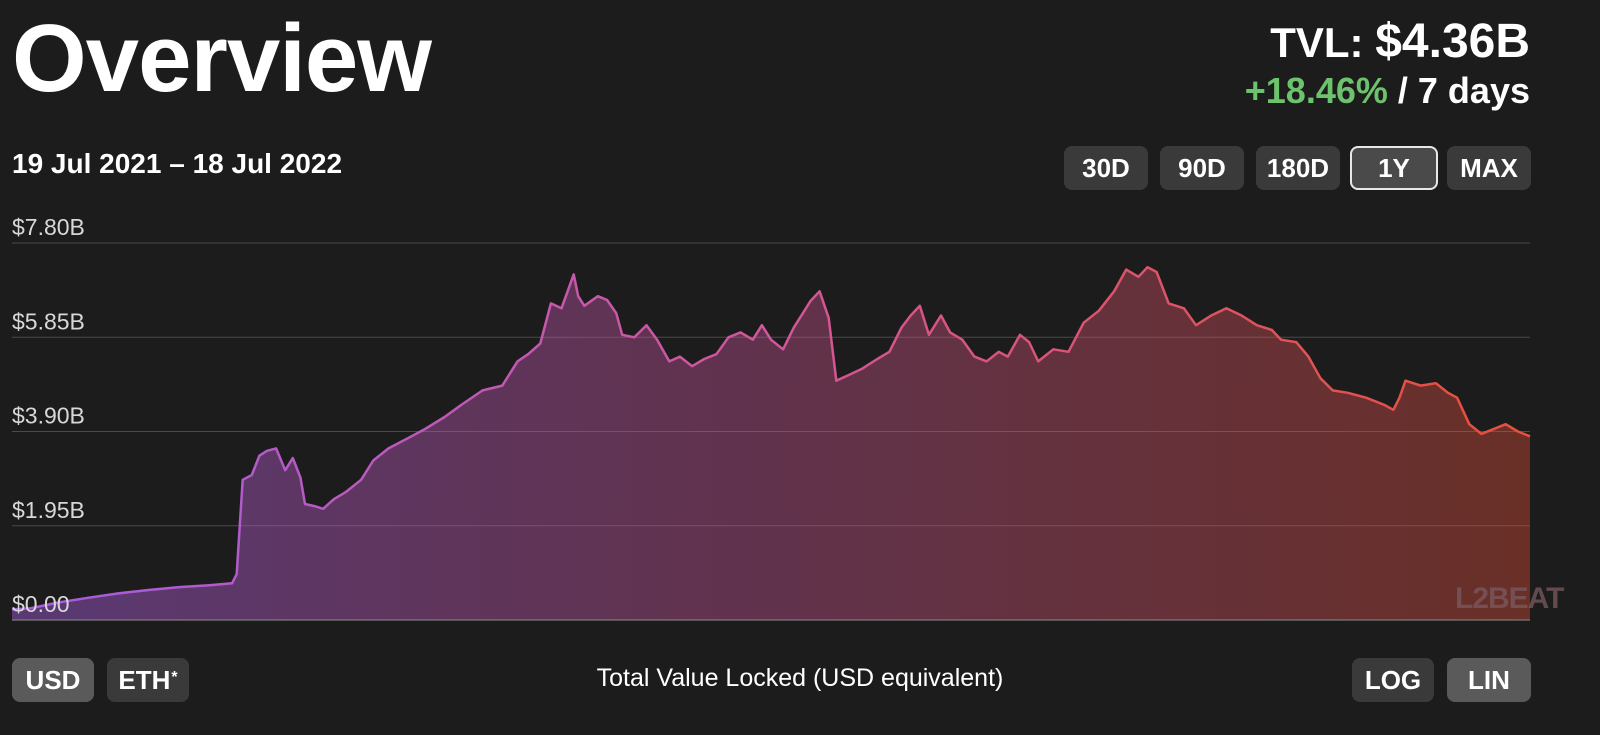 Image resolution: width=1600 pixels, height=735 pixels. I want to click on date-range: 19 Jul 2021 – 18 Jul 2022, so click(177, 163).